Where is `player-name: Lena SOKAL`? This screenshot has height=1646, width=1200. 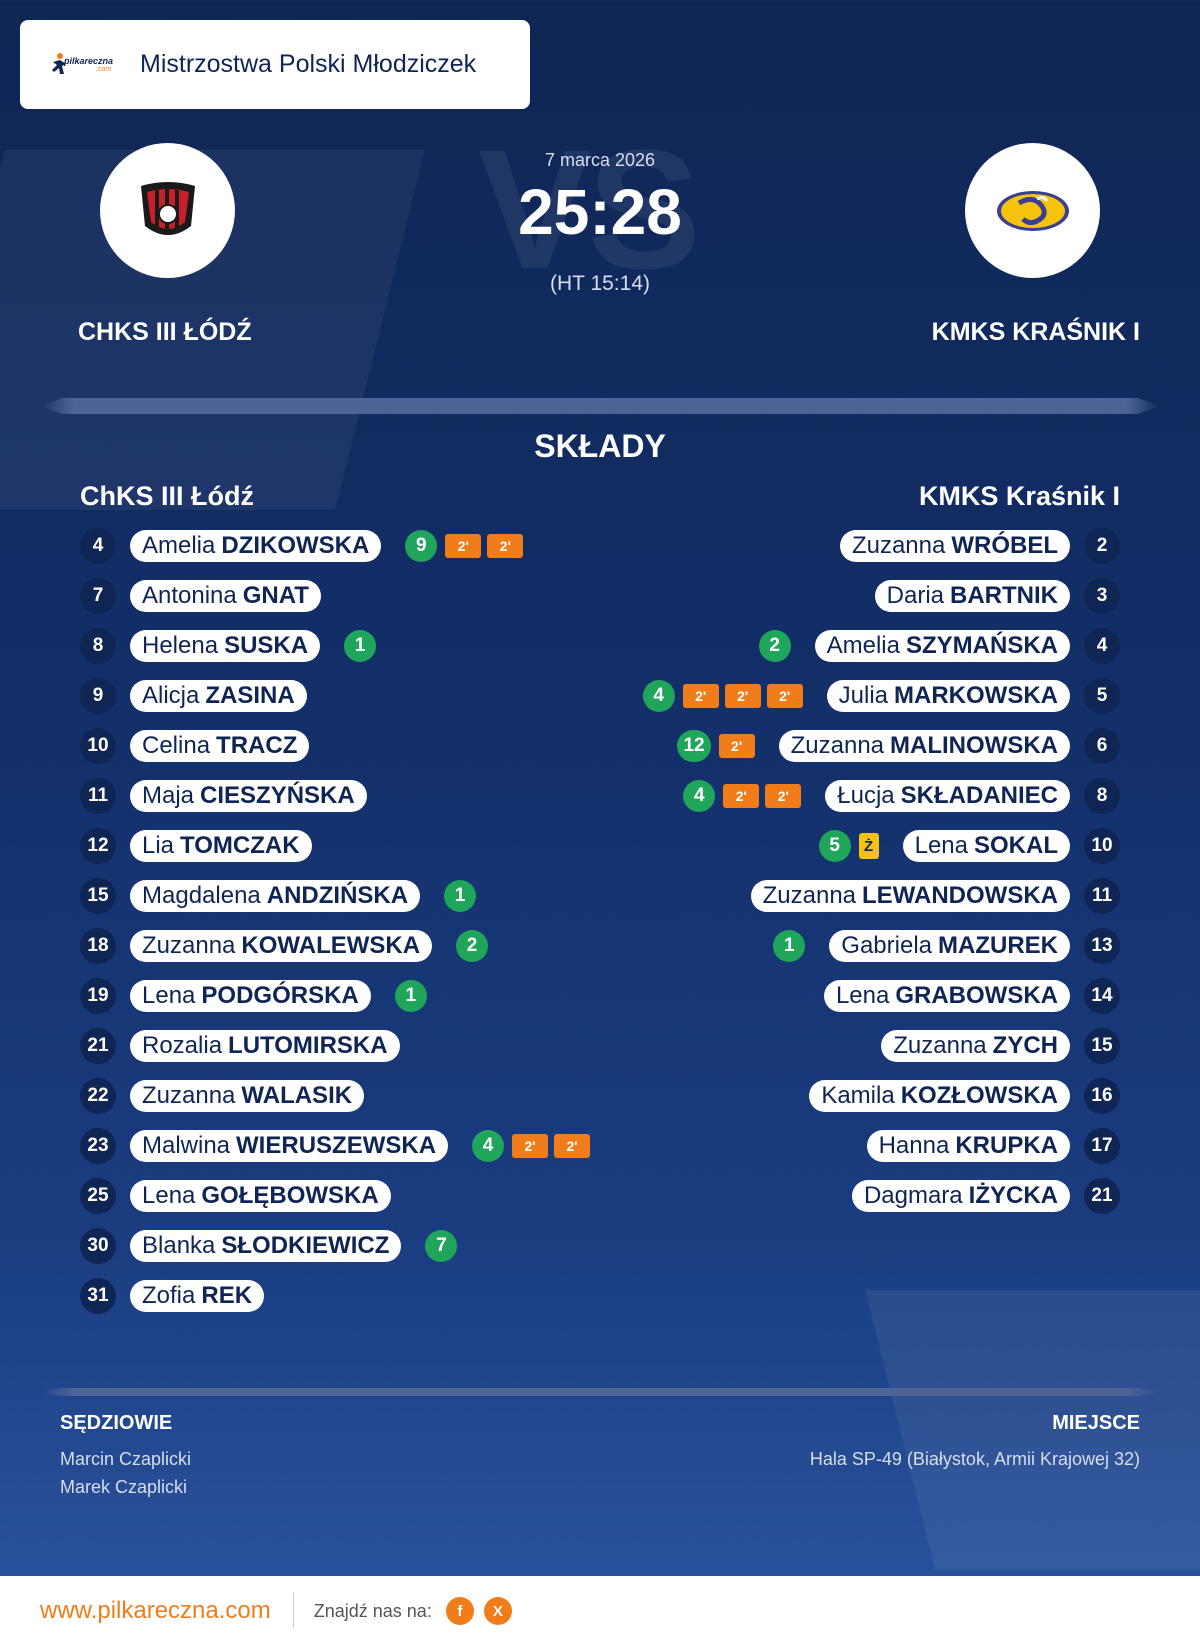
player-name: Lena SOKAL is located at coordinates (986, 846).